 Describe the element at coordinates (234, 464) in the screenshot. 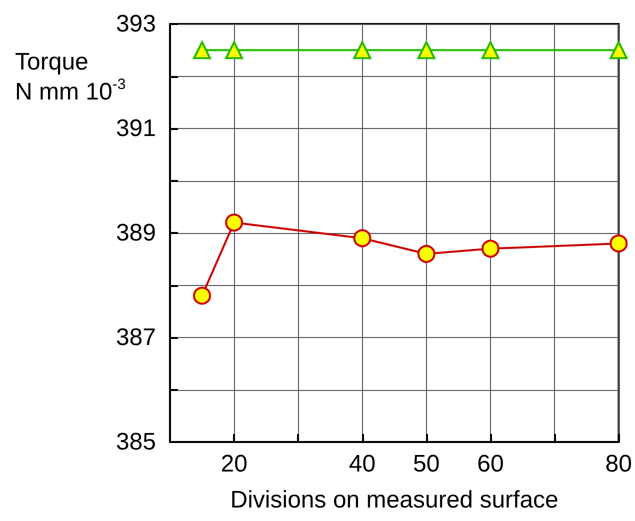

I see `x-tick-label: 20` at that location.